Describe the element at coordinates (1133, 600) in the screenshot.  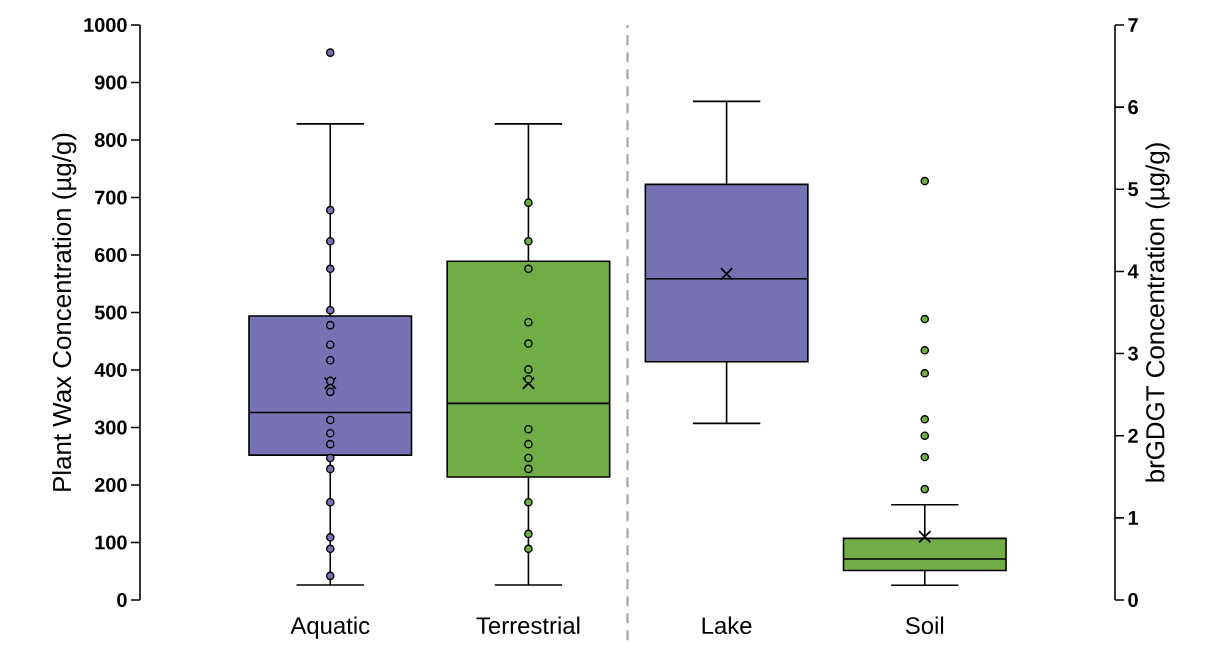
I see `y2-tick-label: 0` at that location.